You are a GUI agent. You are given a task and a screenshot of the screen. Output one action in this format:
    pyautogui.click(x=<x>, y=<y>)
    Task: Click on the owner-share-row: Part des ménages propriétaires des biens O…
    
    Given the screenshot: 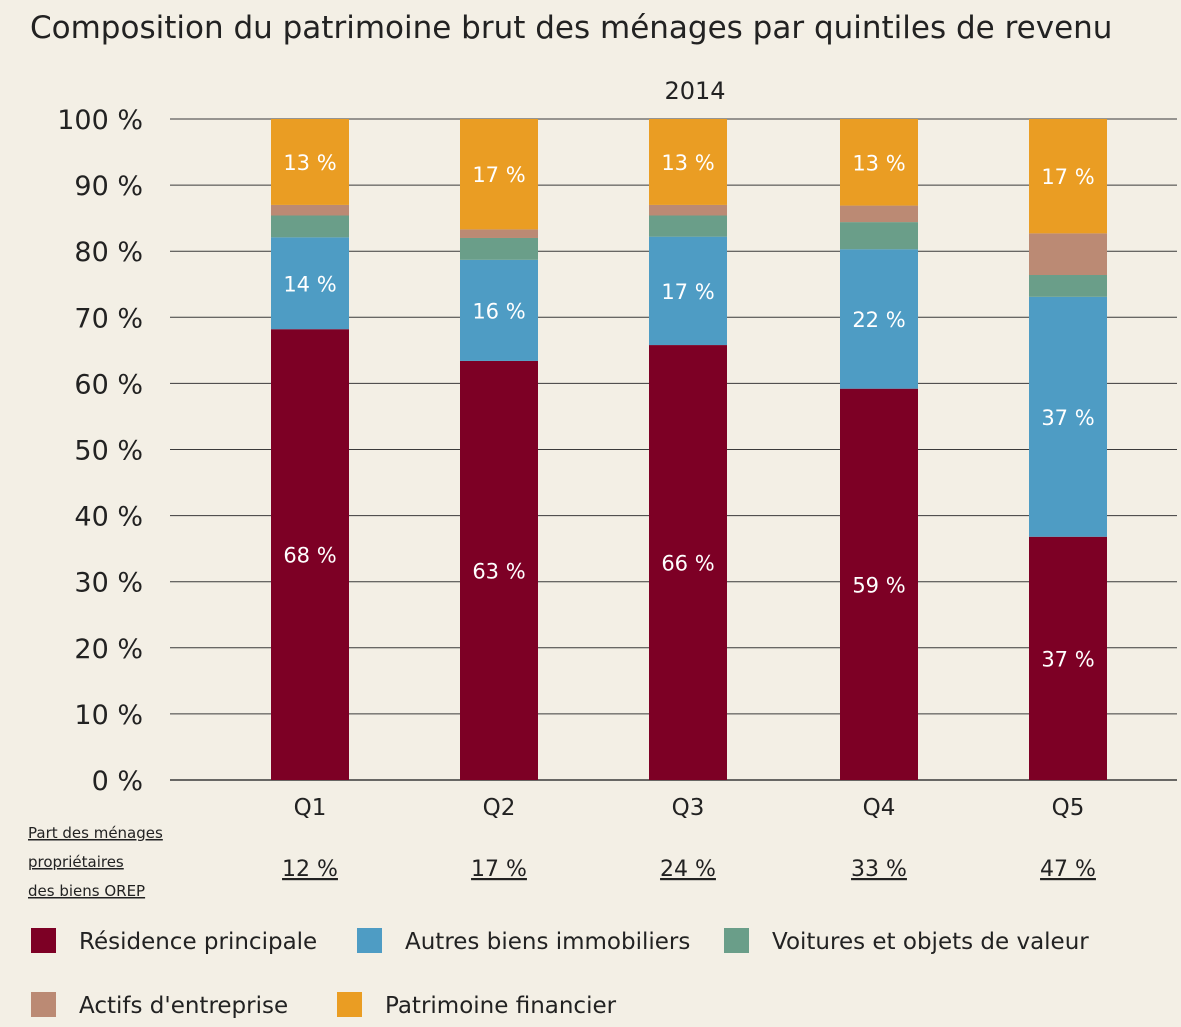 What is the action you would take?
    pyautogui.click(x=562, y=862)
    